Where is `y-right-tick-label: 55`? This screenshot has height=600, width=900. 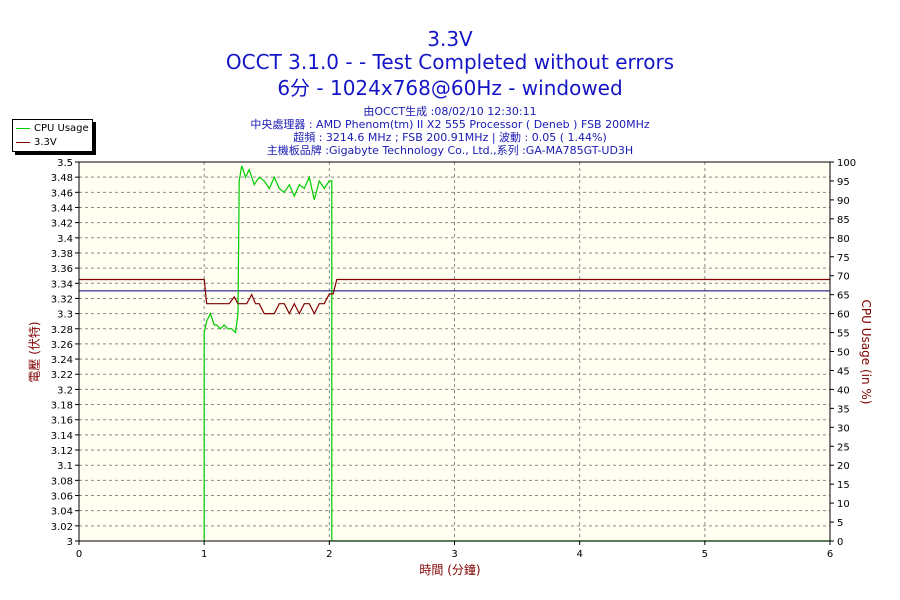 y-right-tick-label: 55 is located at coordinates (843, 334).